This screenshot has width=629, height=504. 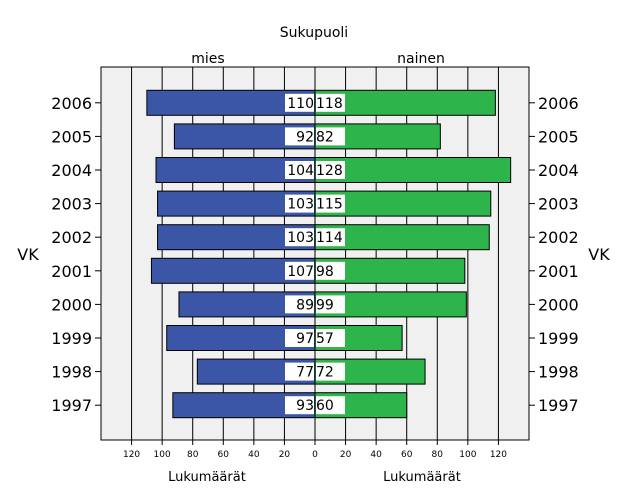 What do you see at coordinates (325, 137) in the screenshot?
I see `data-label-nainen: 82` at bounding box center [325, 137].